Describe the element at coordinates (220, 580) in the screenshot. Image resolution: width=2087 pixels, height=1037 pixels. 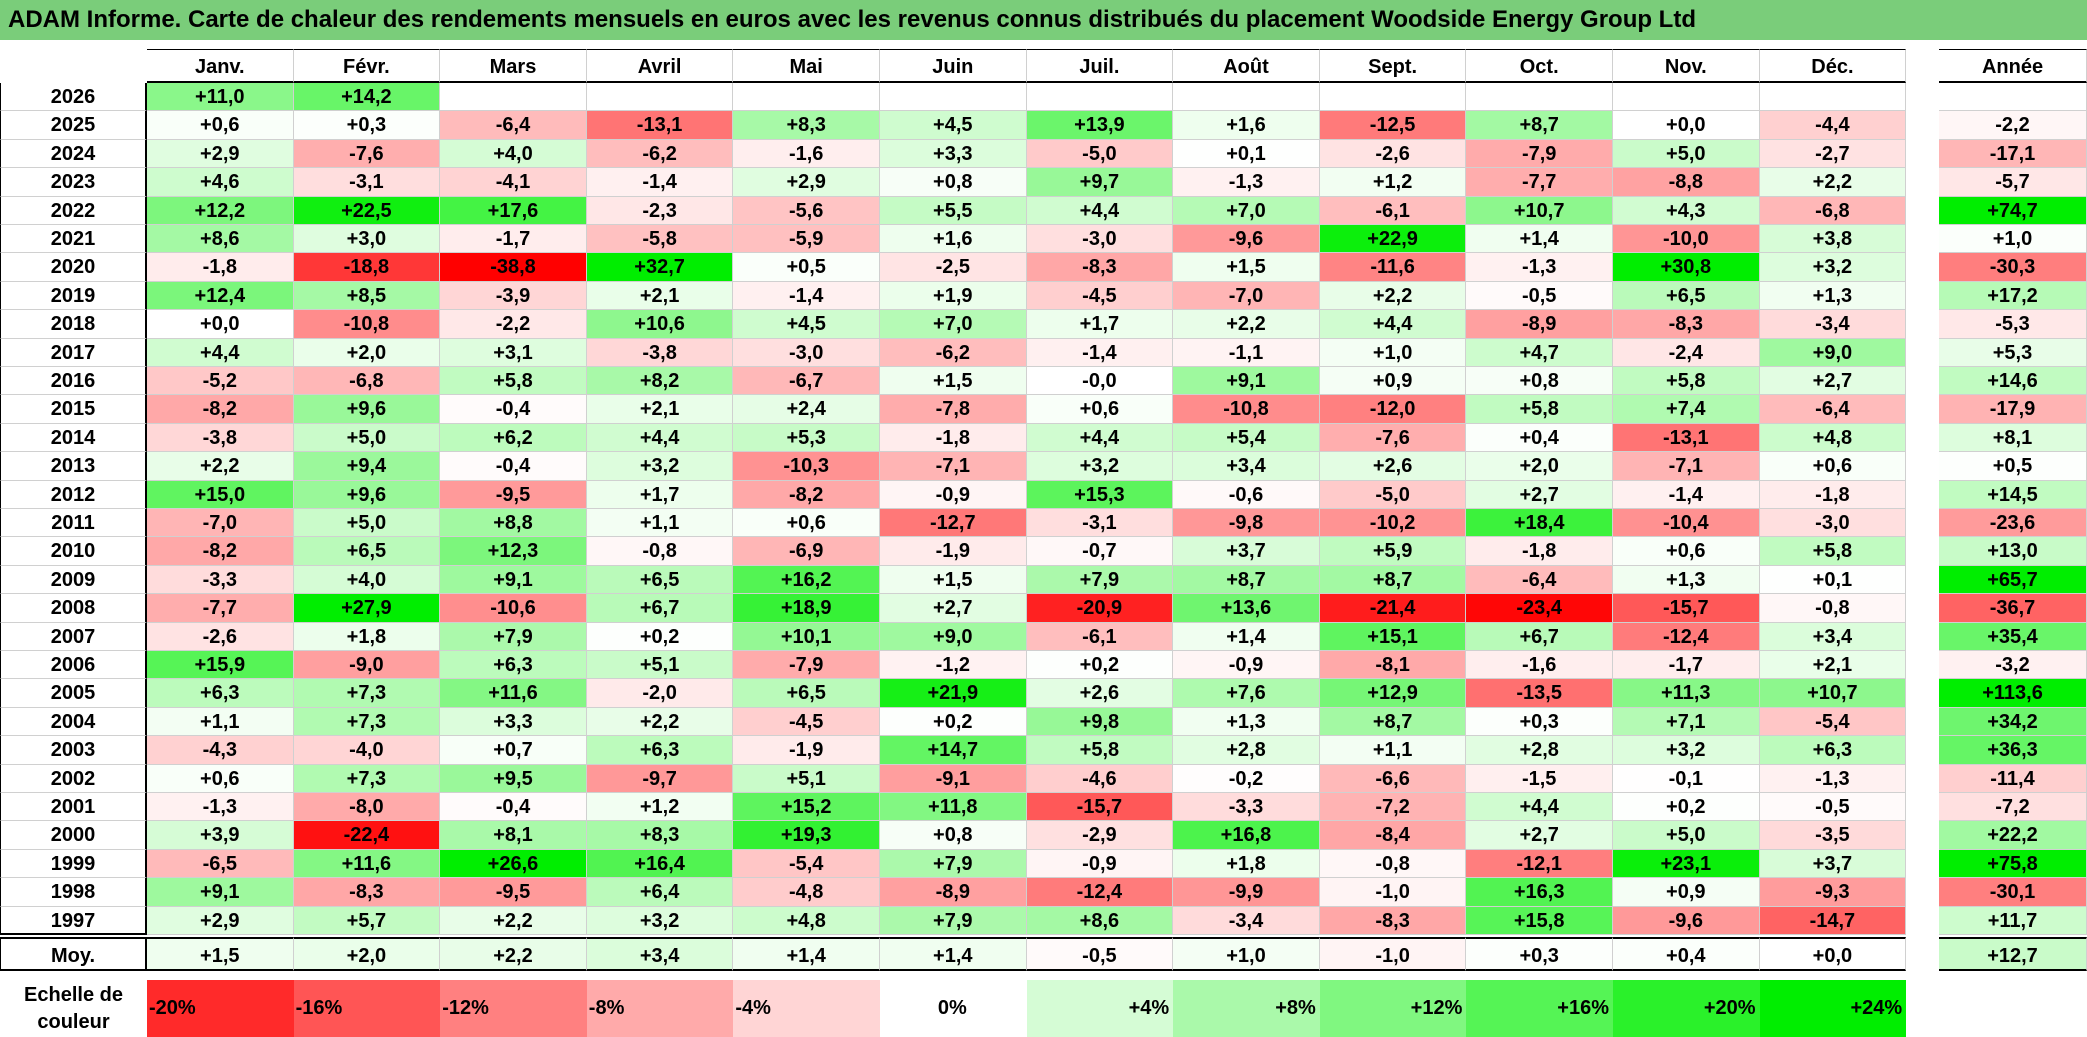
I see `heatmap-cell: -3,3` at that location.